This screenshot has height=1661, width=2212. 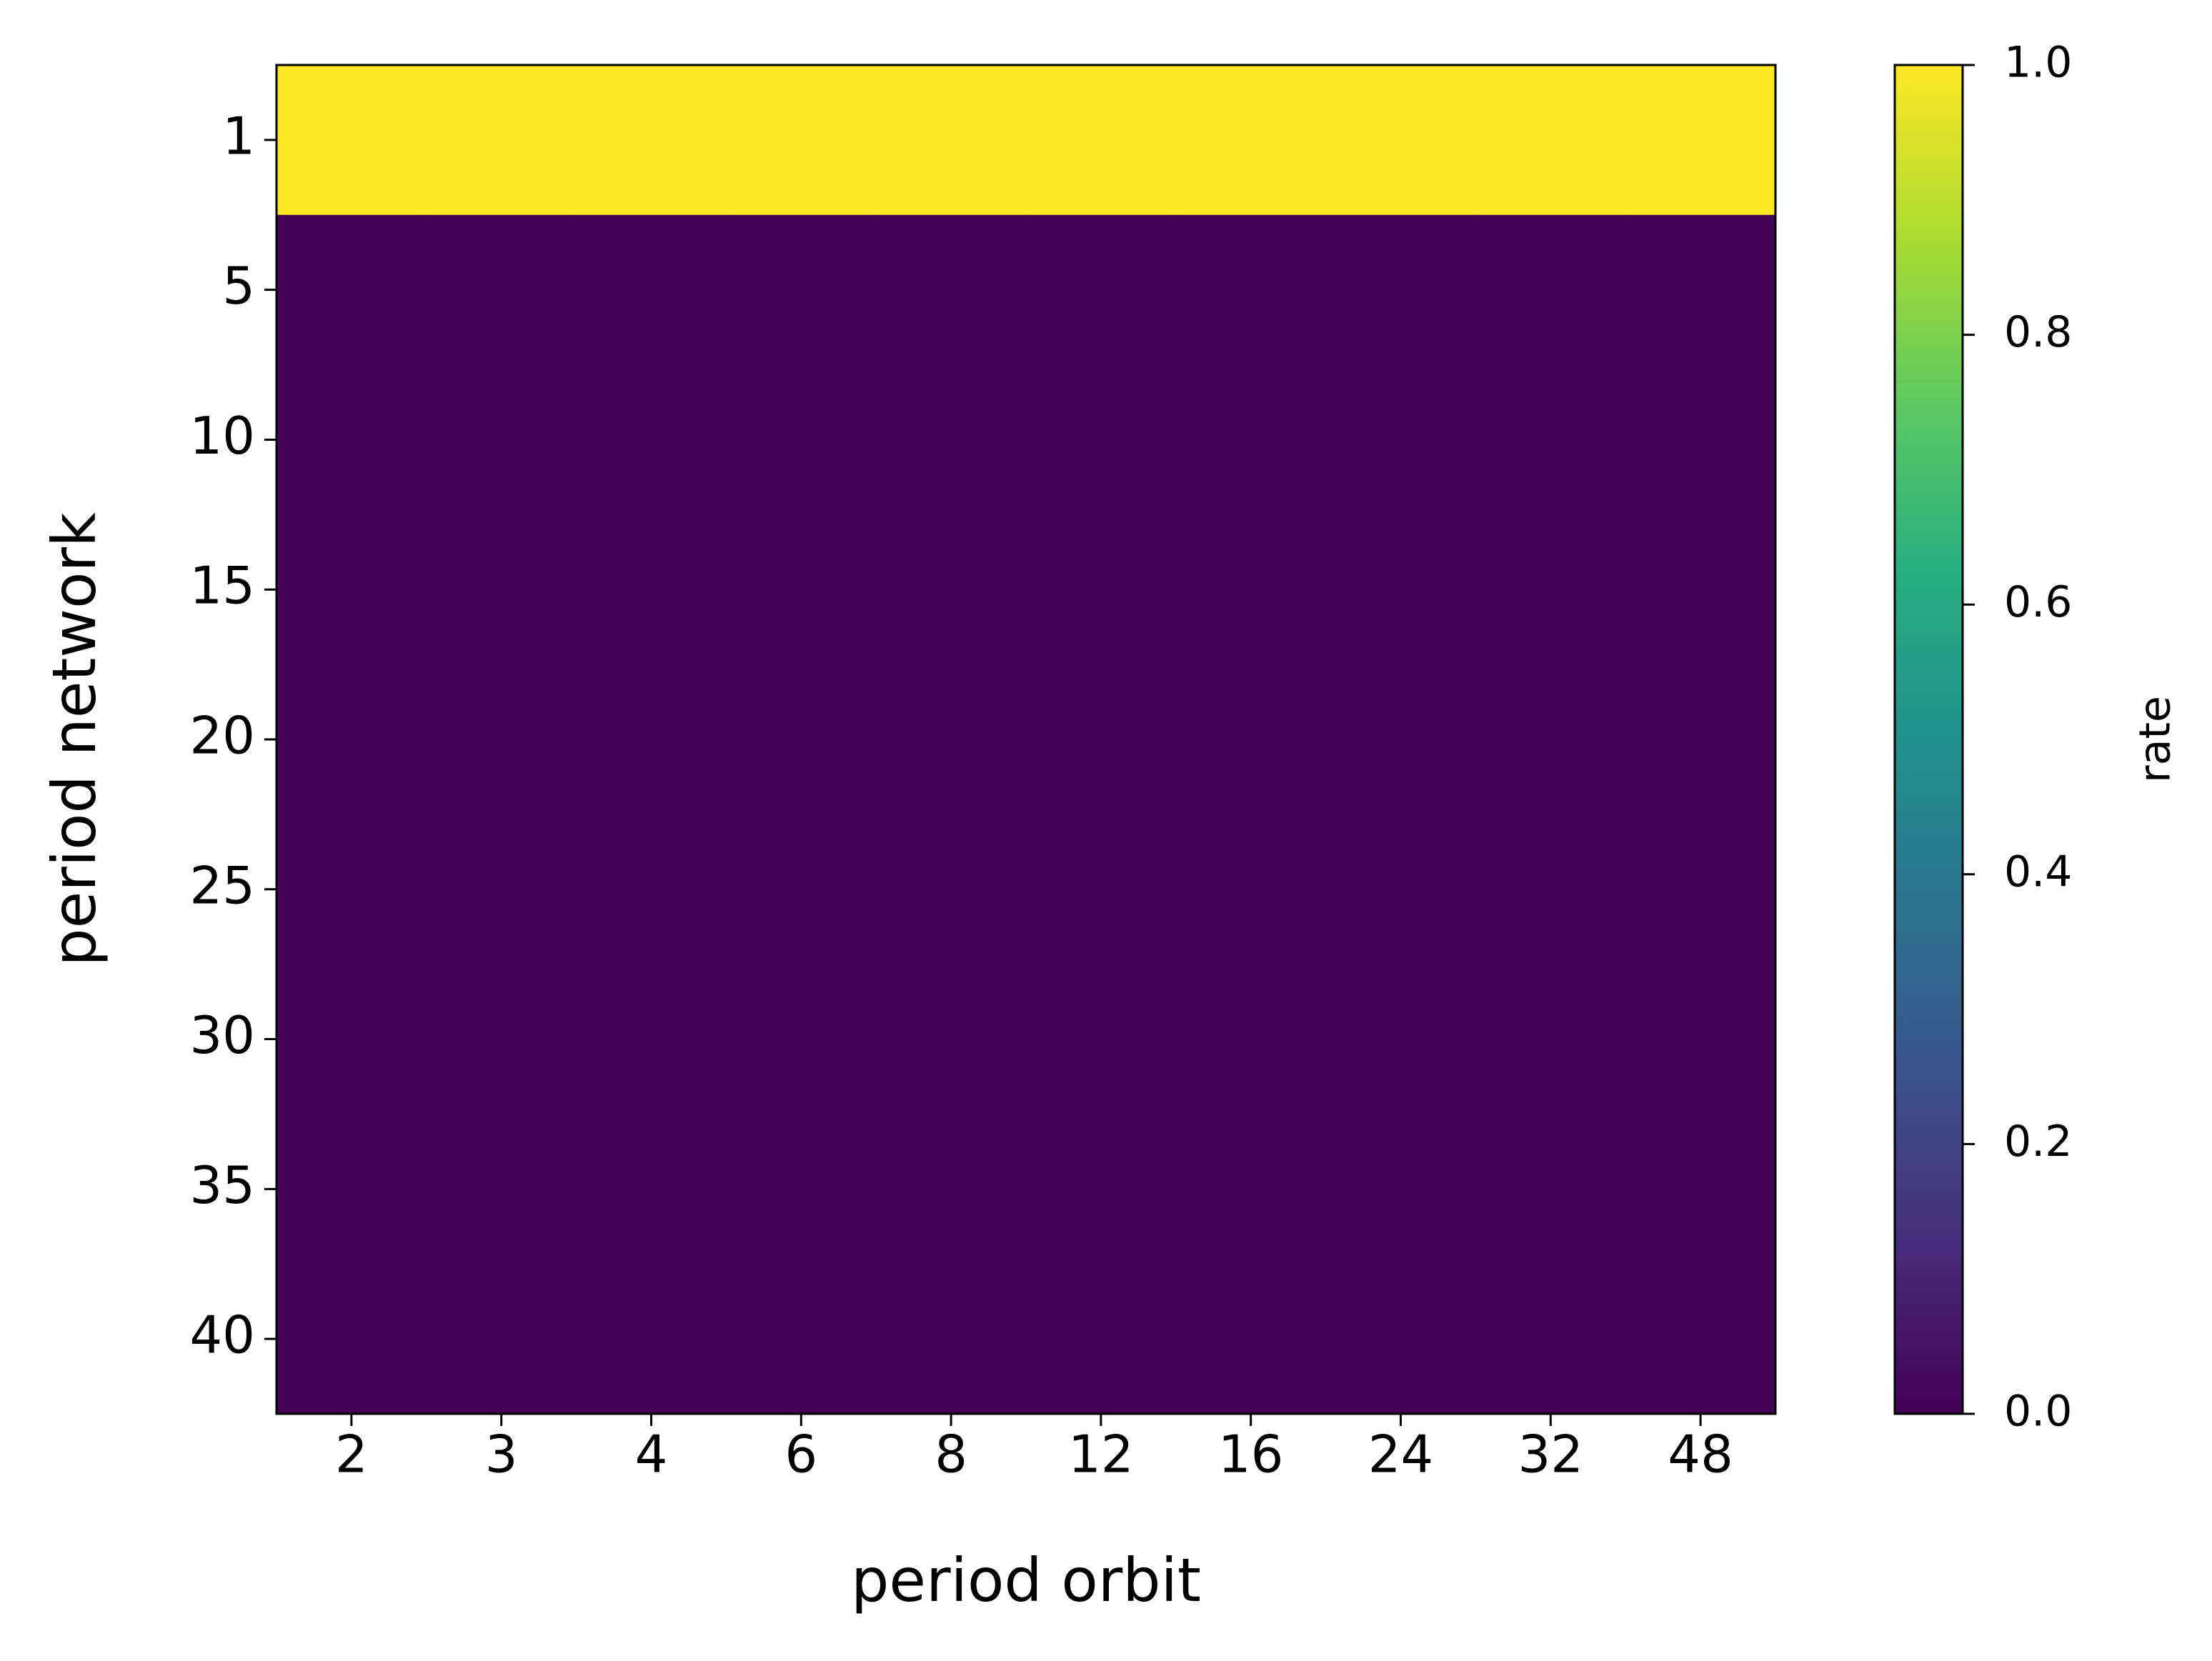 What do you see at coordinates (1101, 1455) in the screenshot?
I see `x-tick-label: 12` at bounding box center [1101, 1455].